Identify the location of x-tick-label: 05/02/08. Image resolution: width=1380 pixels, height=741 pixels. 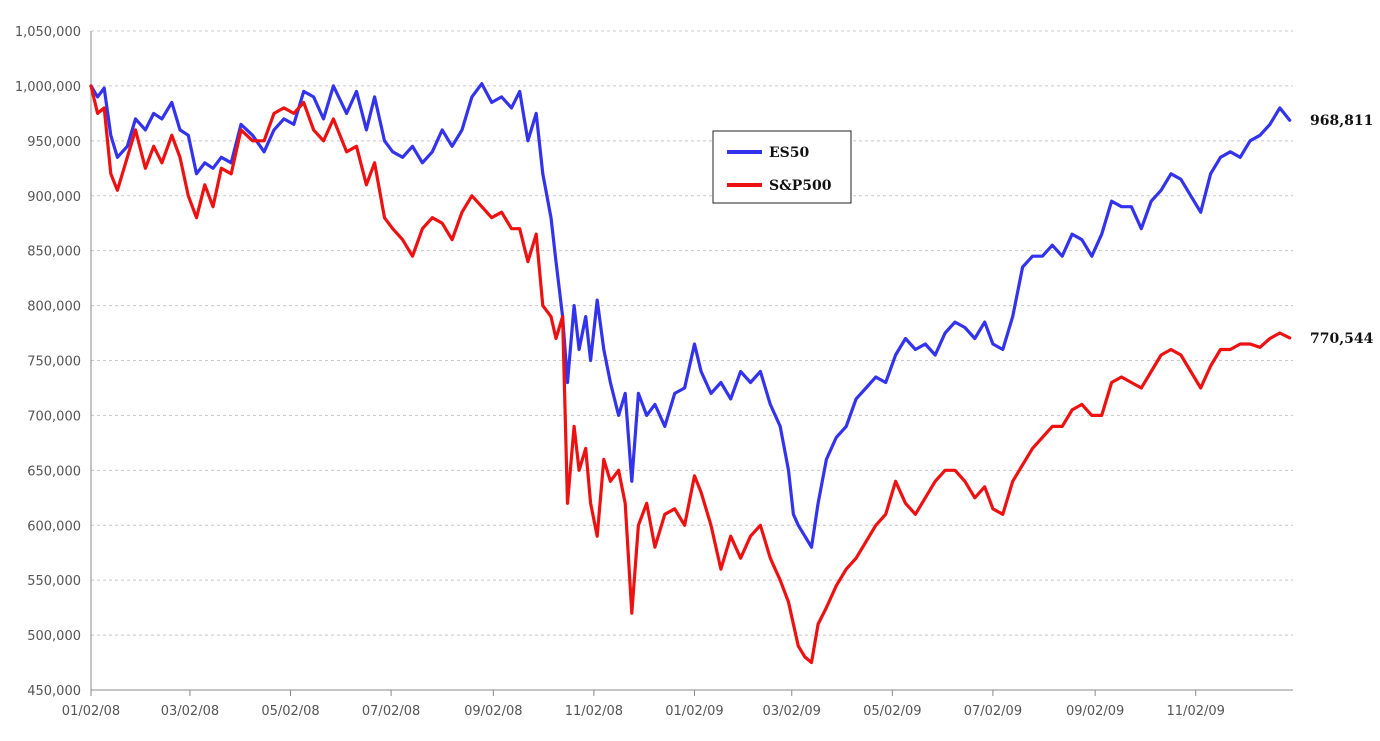
(290, 711).